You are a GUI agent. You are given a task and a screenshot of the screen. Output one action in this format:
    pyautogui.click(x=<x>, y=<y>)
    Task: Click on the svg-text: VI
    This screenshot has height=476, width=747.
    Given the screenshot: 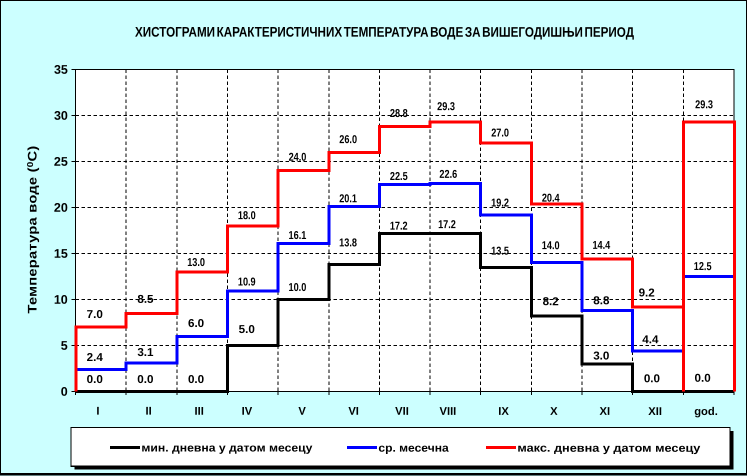 What is the action you would take?
    pyautogui.click(x=353, y=412)
    